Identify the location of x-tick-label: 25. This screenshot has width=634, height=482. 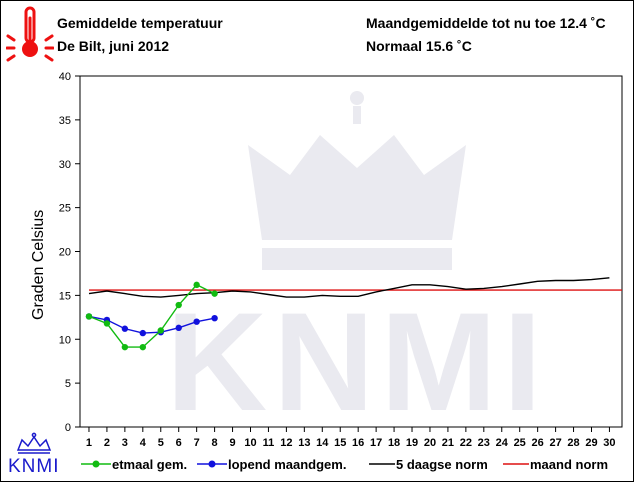
(520, 443).